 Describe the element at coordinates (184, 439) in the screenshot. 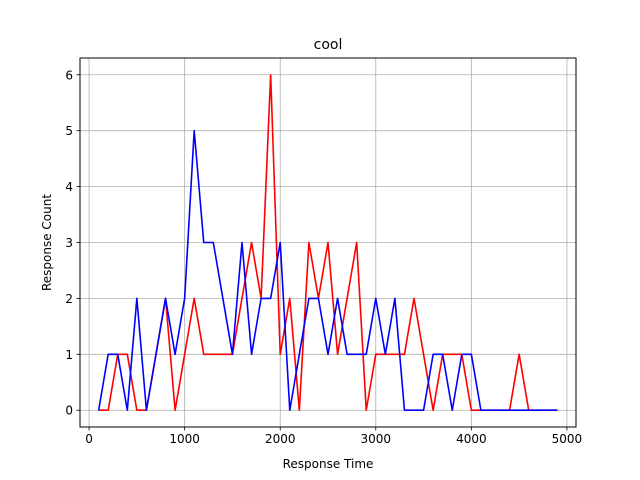

I see `x-tick-label: 1000` at that location.